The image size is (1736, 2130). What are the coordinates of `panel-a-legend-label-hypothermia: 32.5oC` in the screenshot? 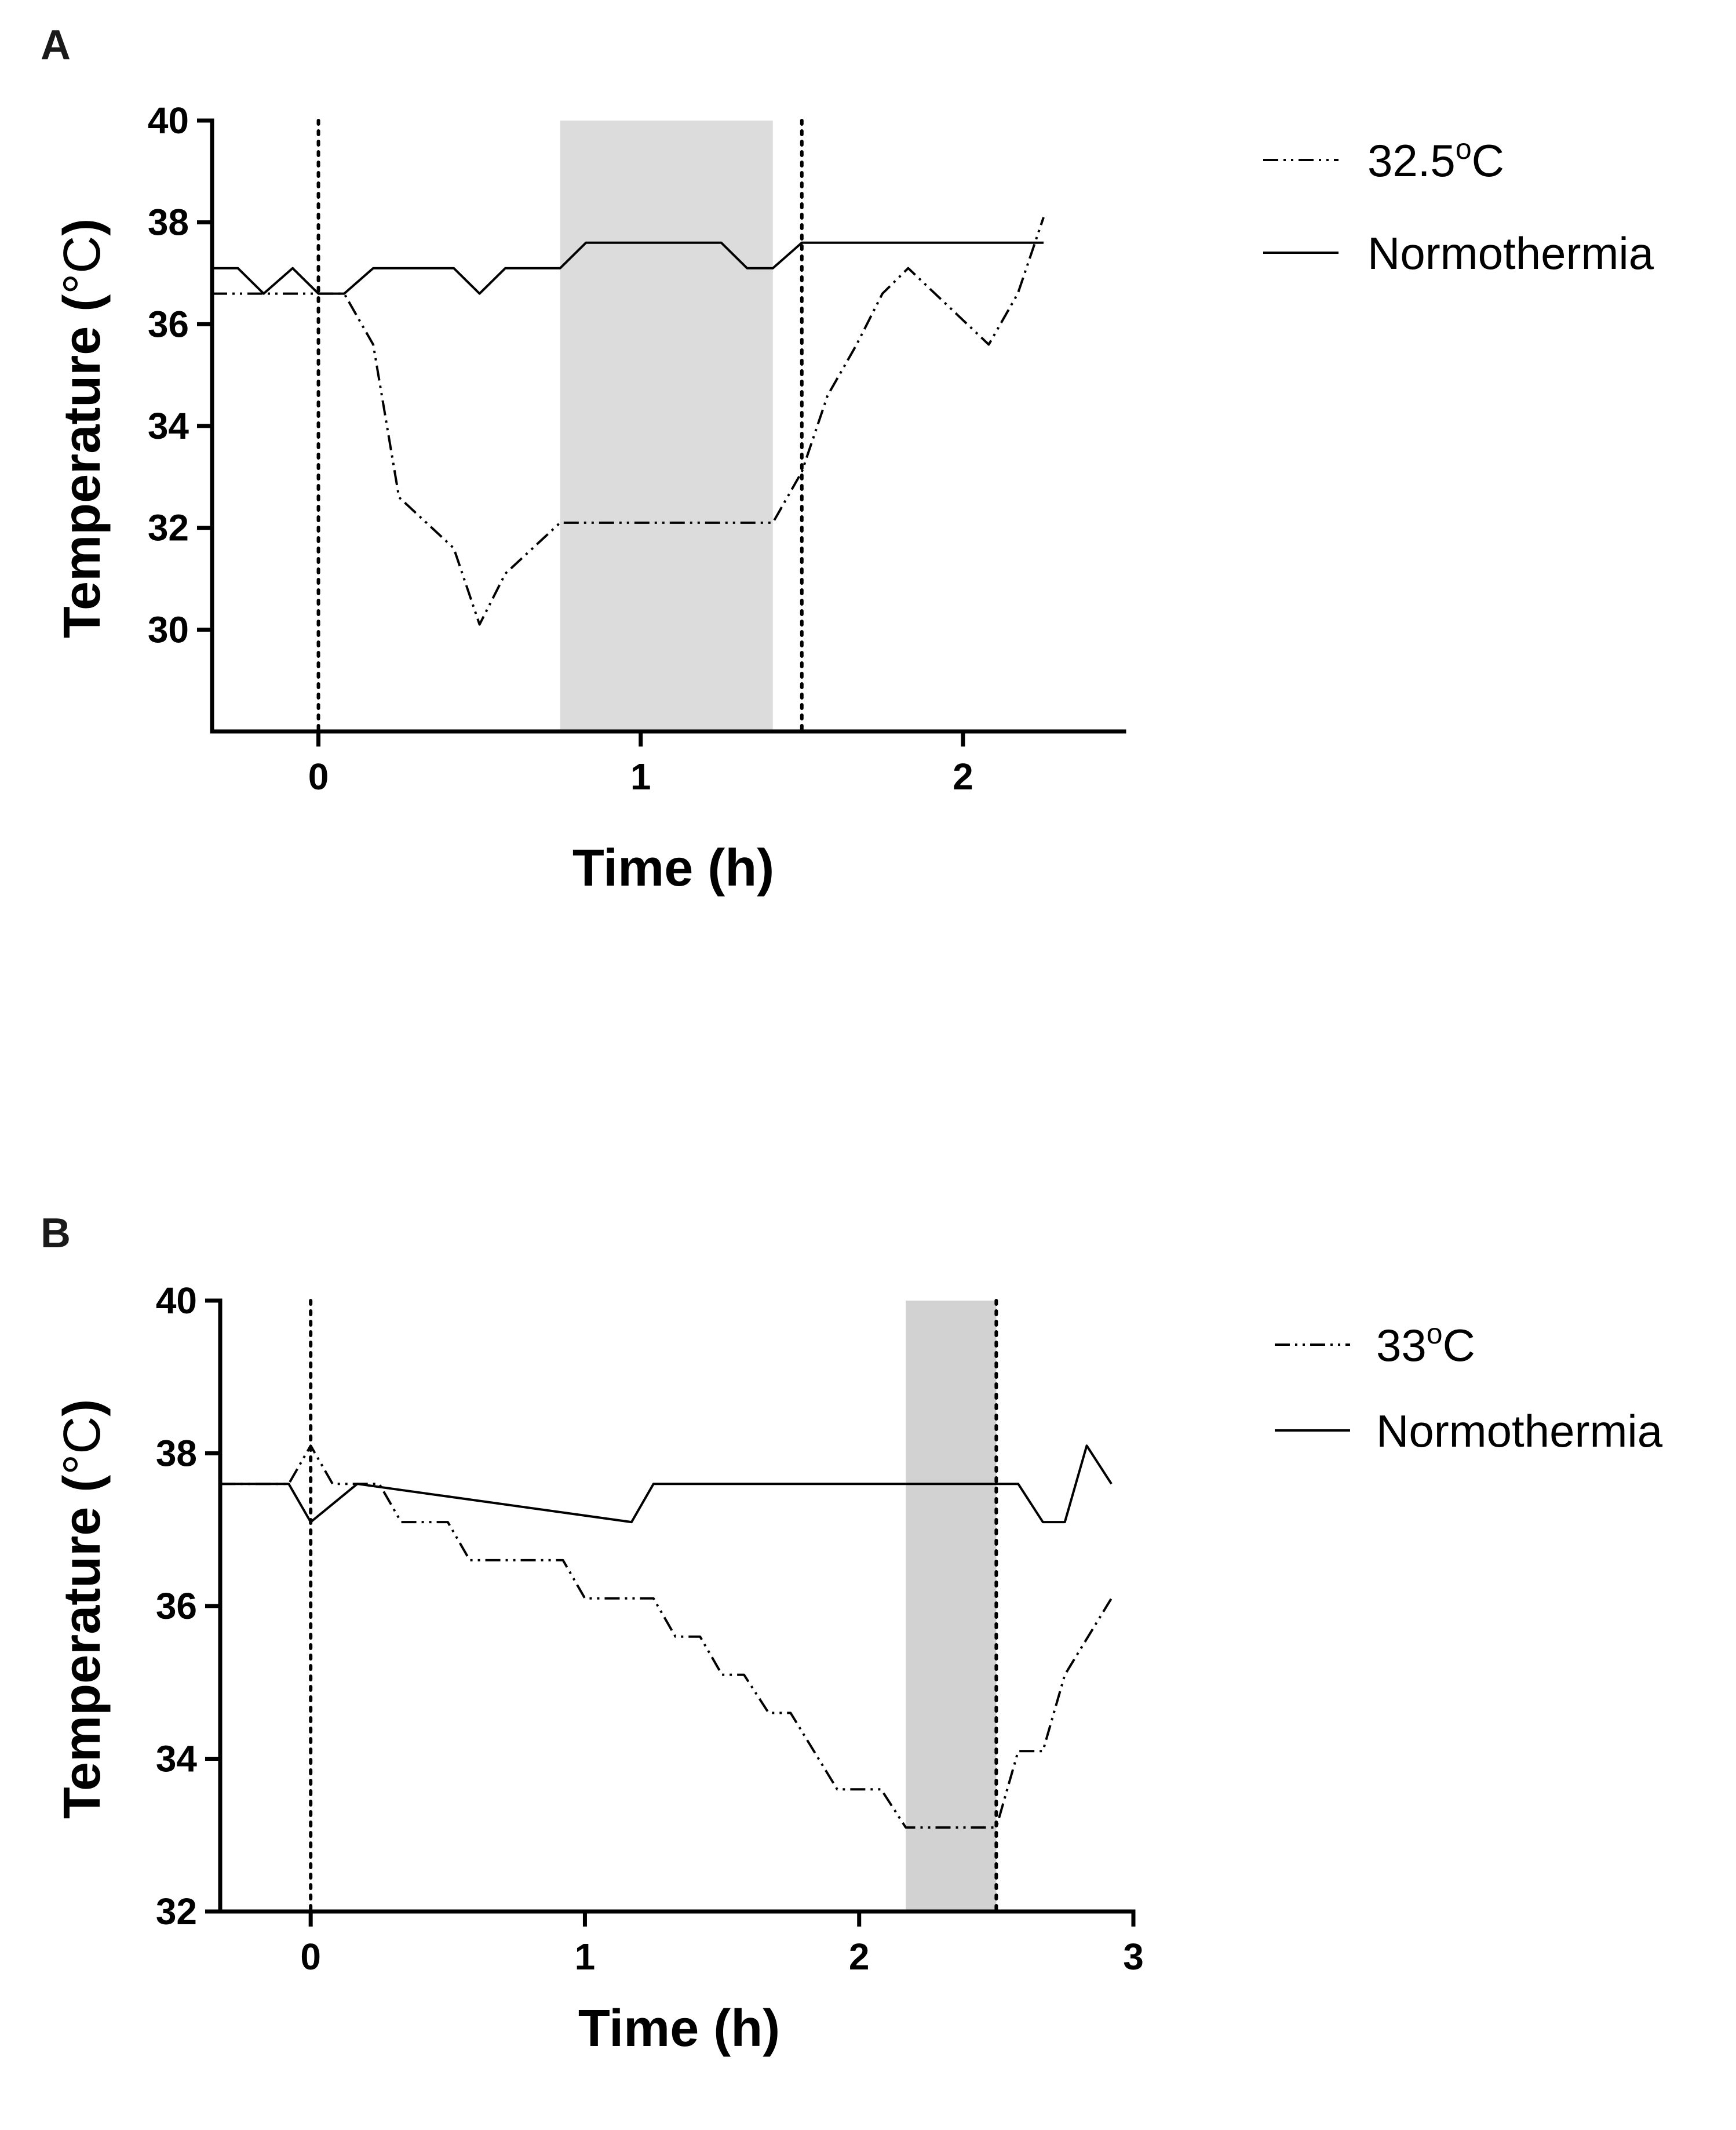 It's located at (1435, 159).